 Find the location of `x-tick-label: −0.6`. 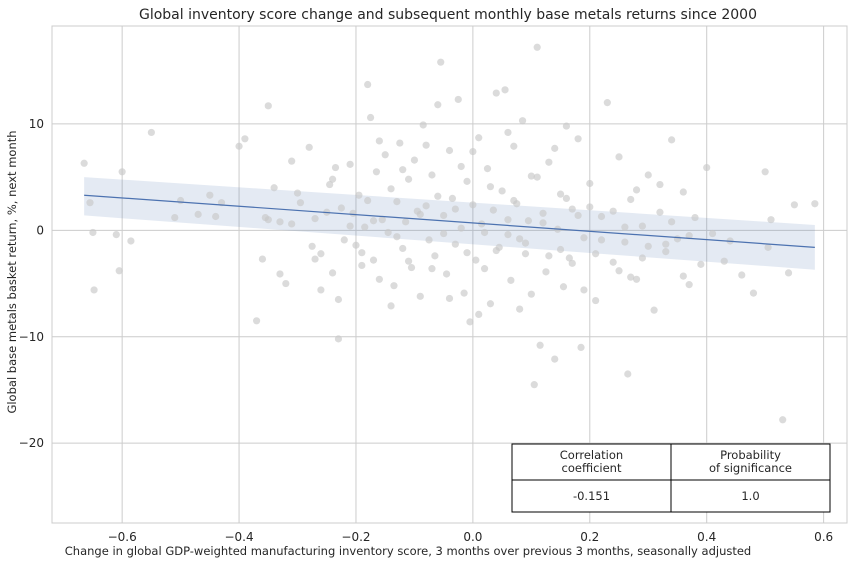

x-tick-label: −0.6 is located at coordinates (122, 537).